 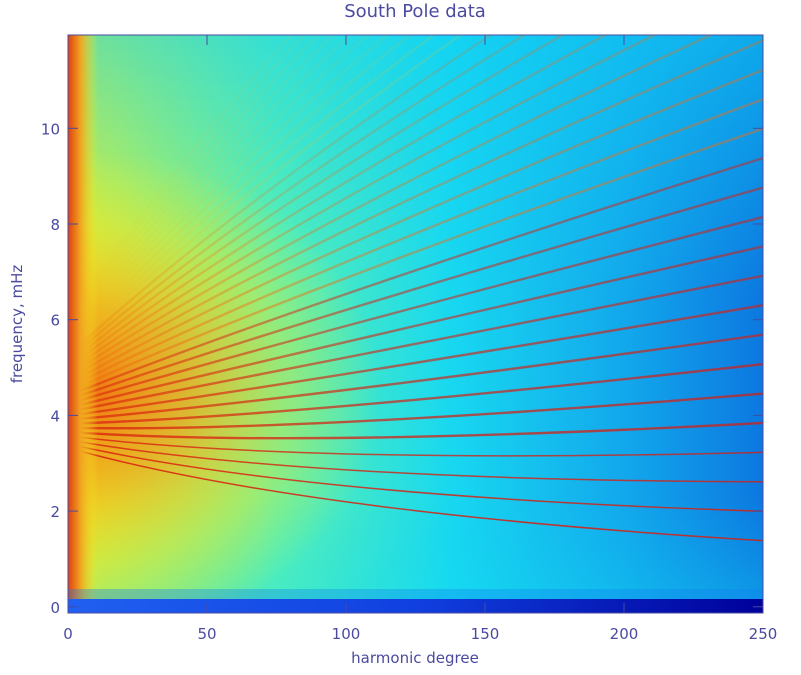 I want to click on y-tick-label: 4, so click(x=55, y=416).